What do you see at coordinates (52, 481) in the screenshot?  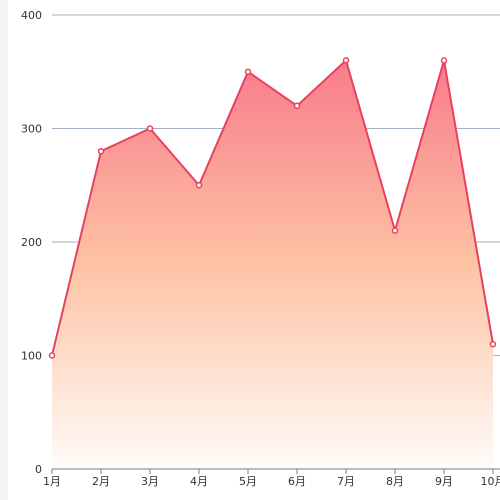 I see `x-tick-label: 1月` at bounding box center [52, 481].